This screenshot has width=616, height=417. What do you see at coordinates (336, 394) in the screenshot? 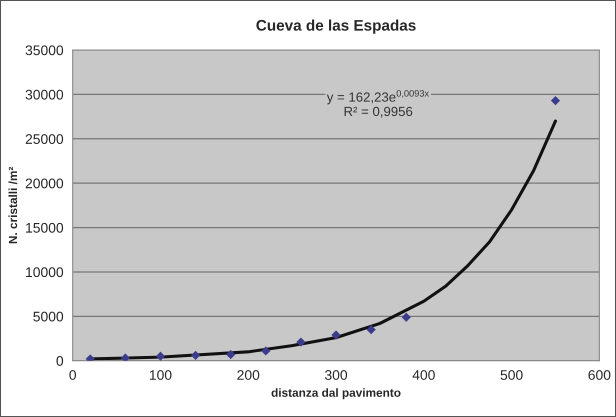
I see `x-axis-title: distanza dal pavimento` at bounding box center [336, 394].